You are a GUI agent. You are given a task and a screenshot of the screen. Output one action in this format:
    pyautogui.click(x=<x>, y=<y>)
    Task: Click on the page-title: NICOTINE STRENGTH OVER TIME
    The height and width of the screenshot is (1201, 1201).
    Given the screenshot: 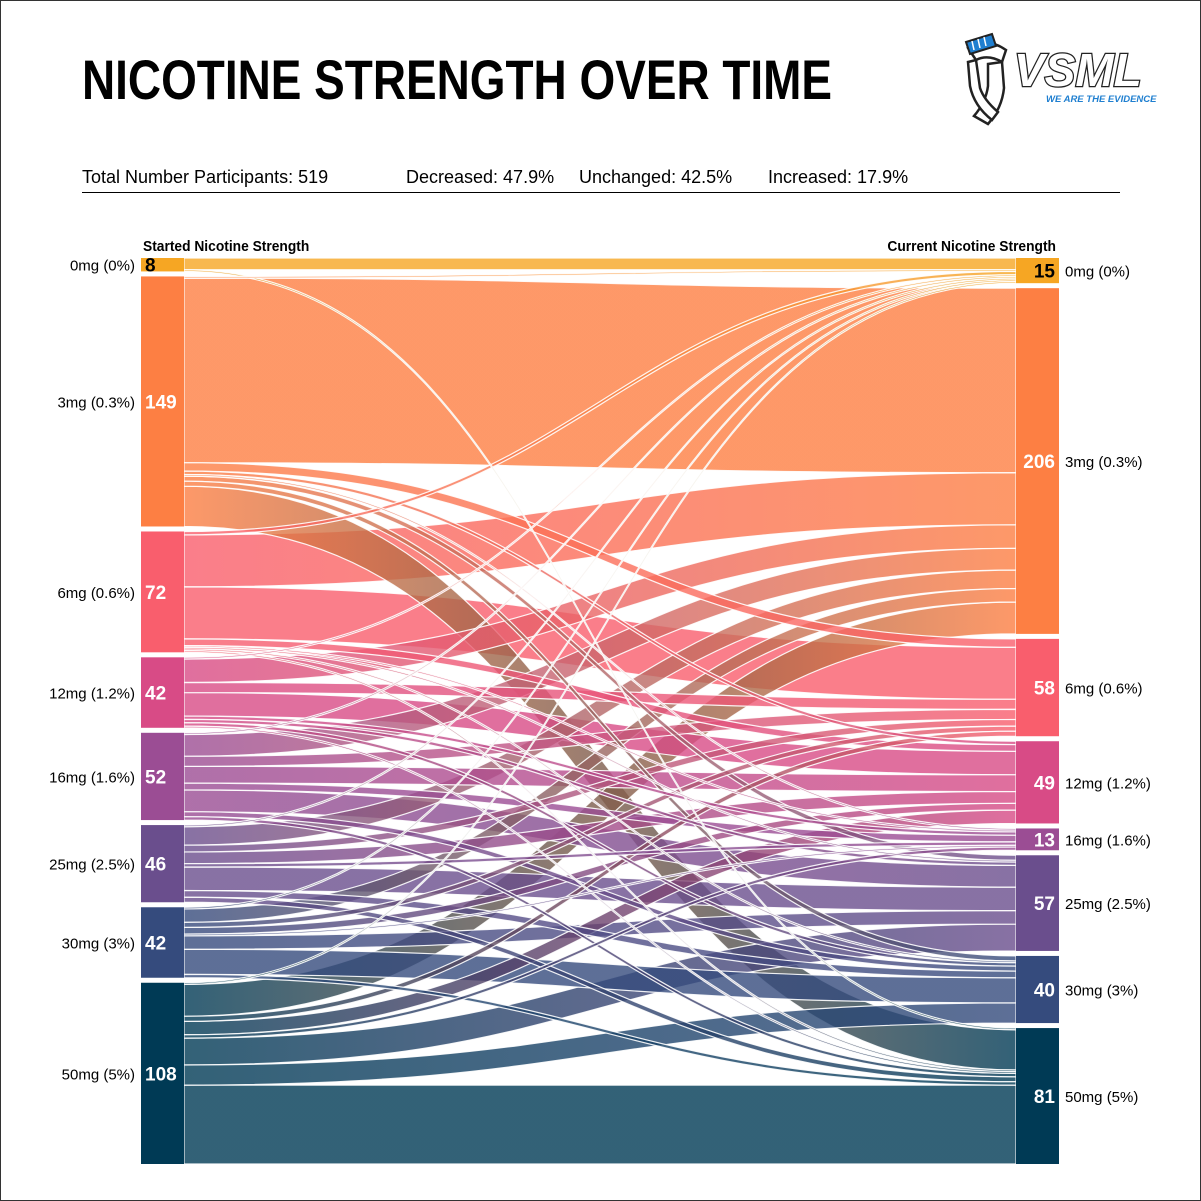 What is the action you would take?
    pyautogui.click(x=457, y=79)
    